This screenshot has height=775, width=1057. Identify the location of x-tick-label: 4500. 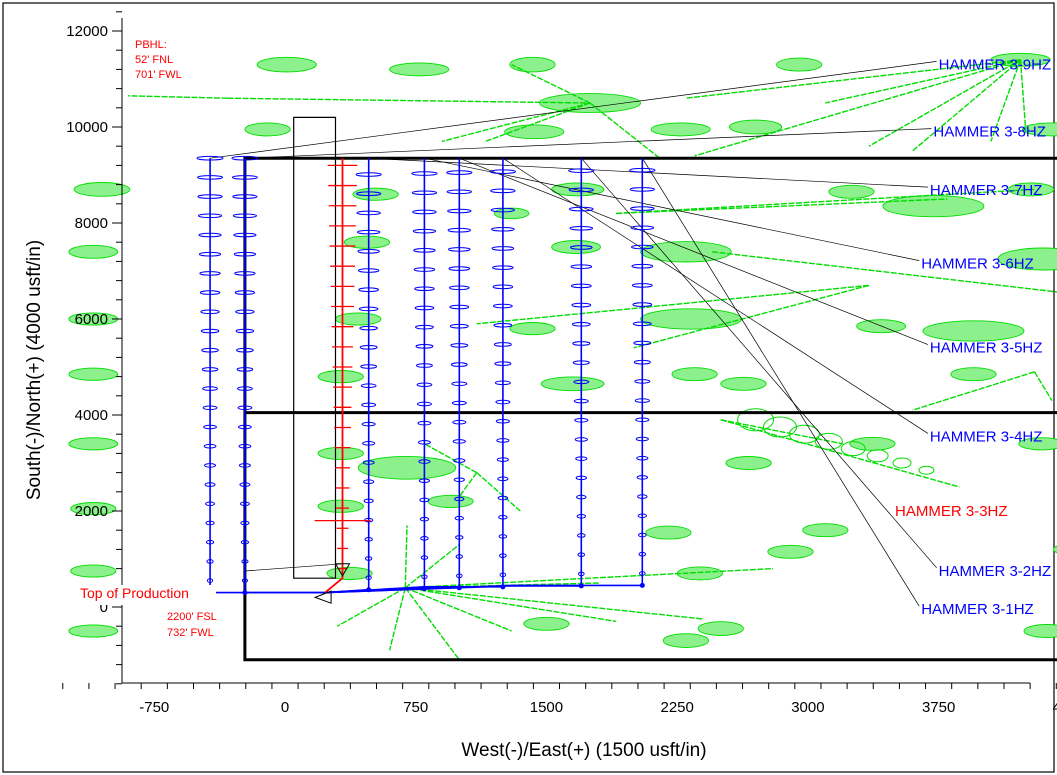
(1055, 707).